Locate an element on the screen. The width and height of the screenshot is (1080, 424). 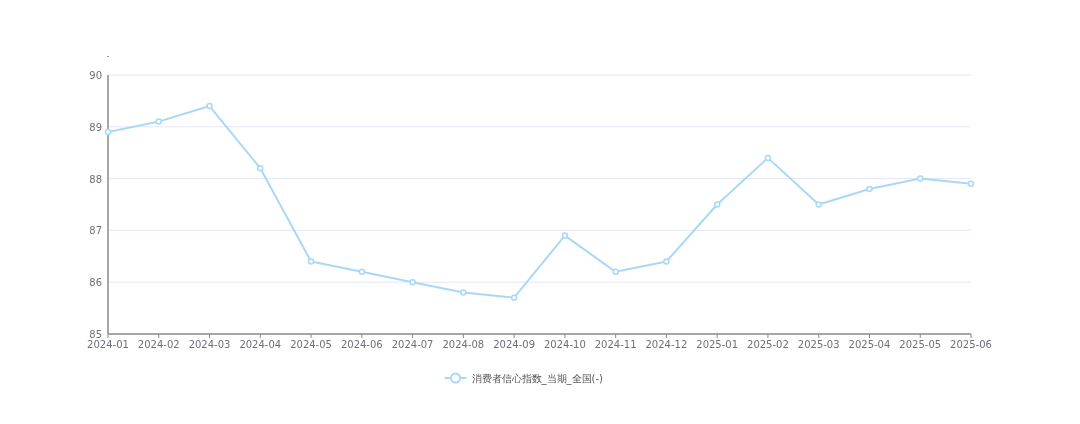
x-tick-label: 2024-06 is located at coordinates (361, 344).